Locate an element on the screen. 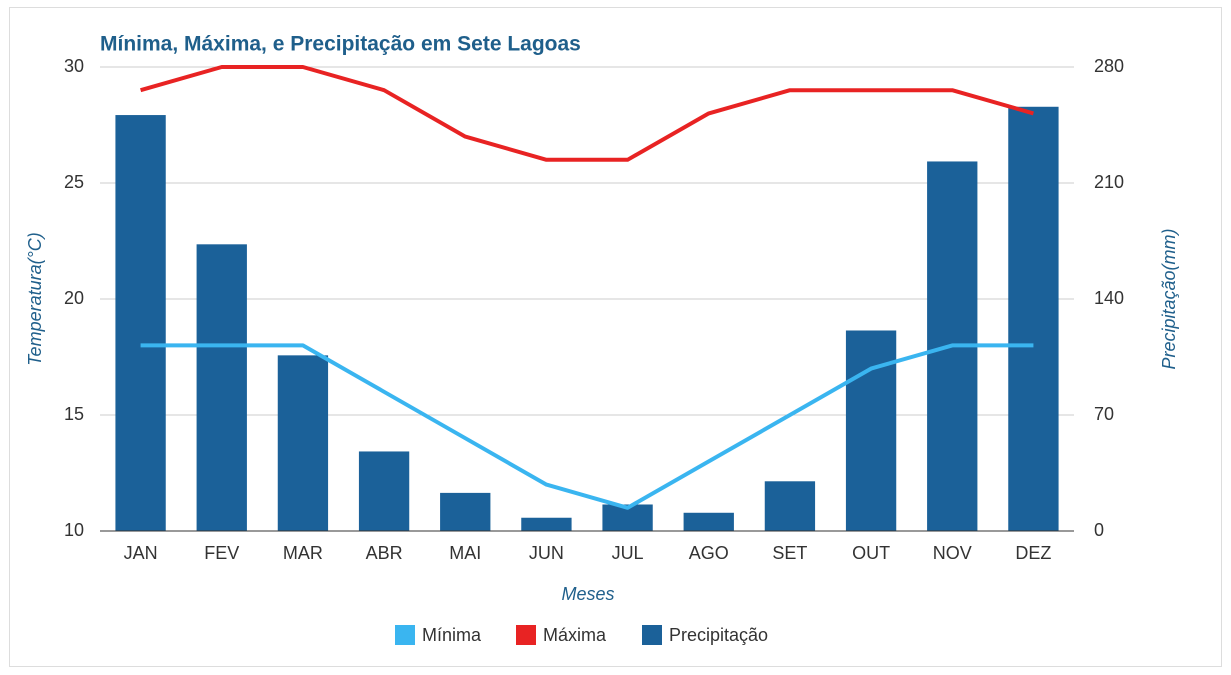  y-axis-title: Temperatura(°C) is located at coordinates (35, 299).